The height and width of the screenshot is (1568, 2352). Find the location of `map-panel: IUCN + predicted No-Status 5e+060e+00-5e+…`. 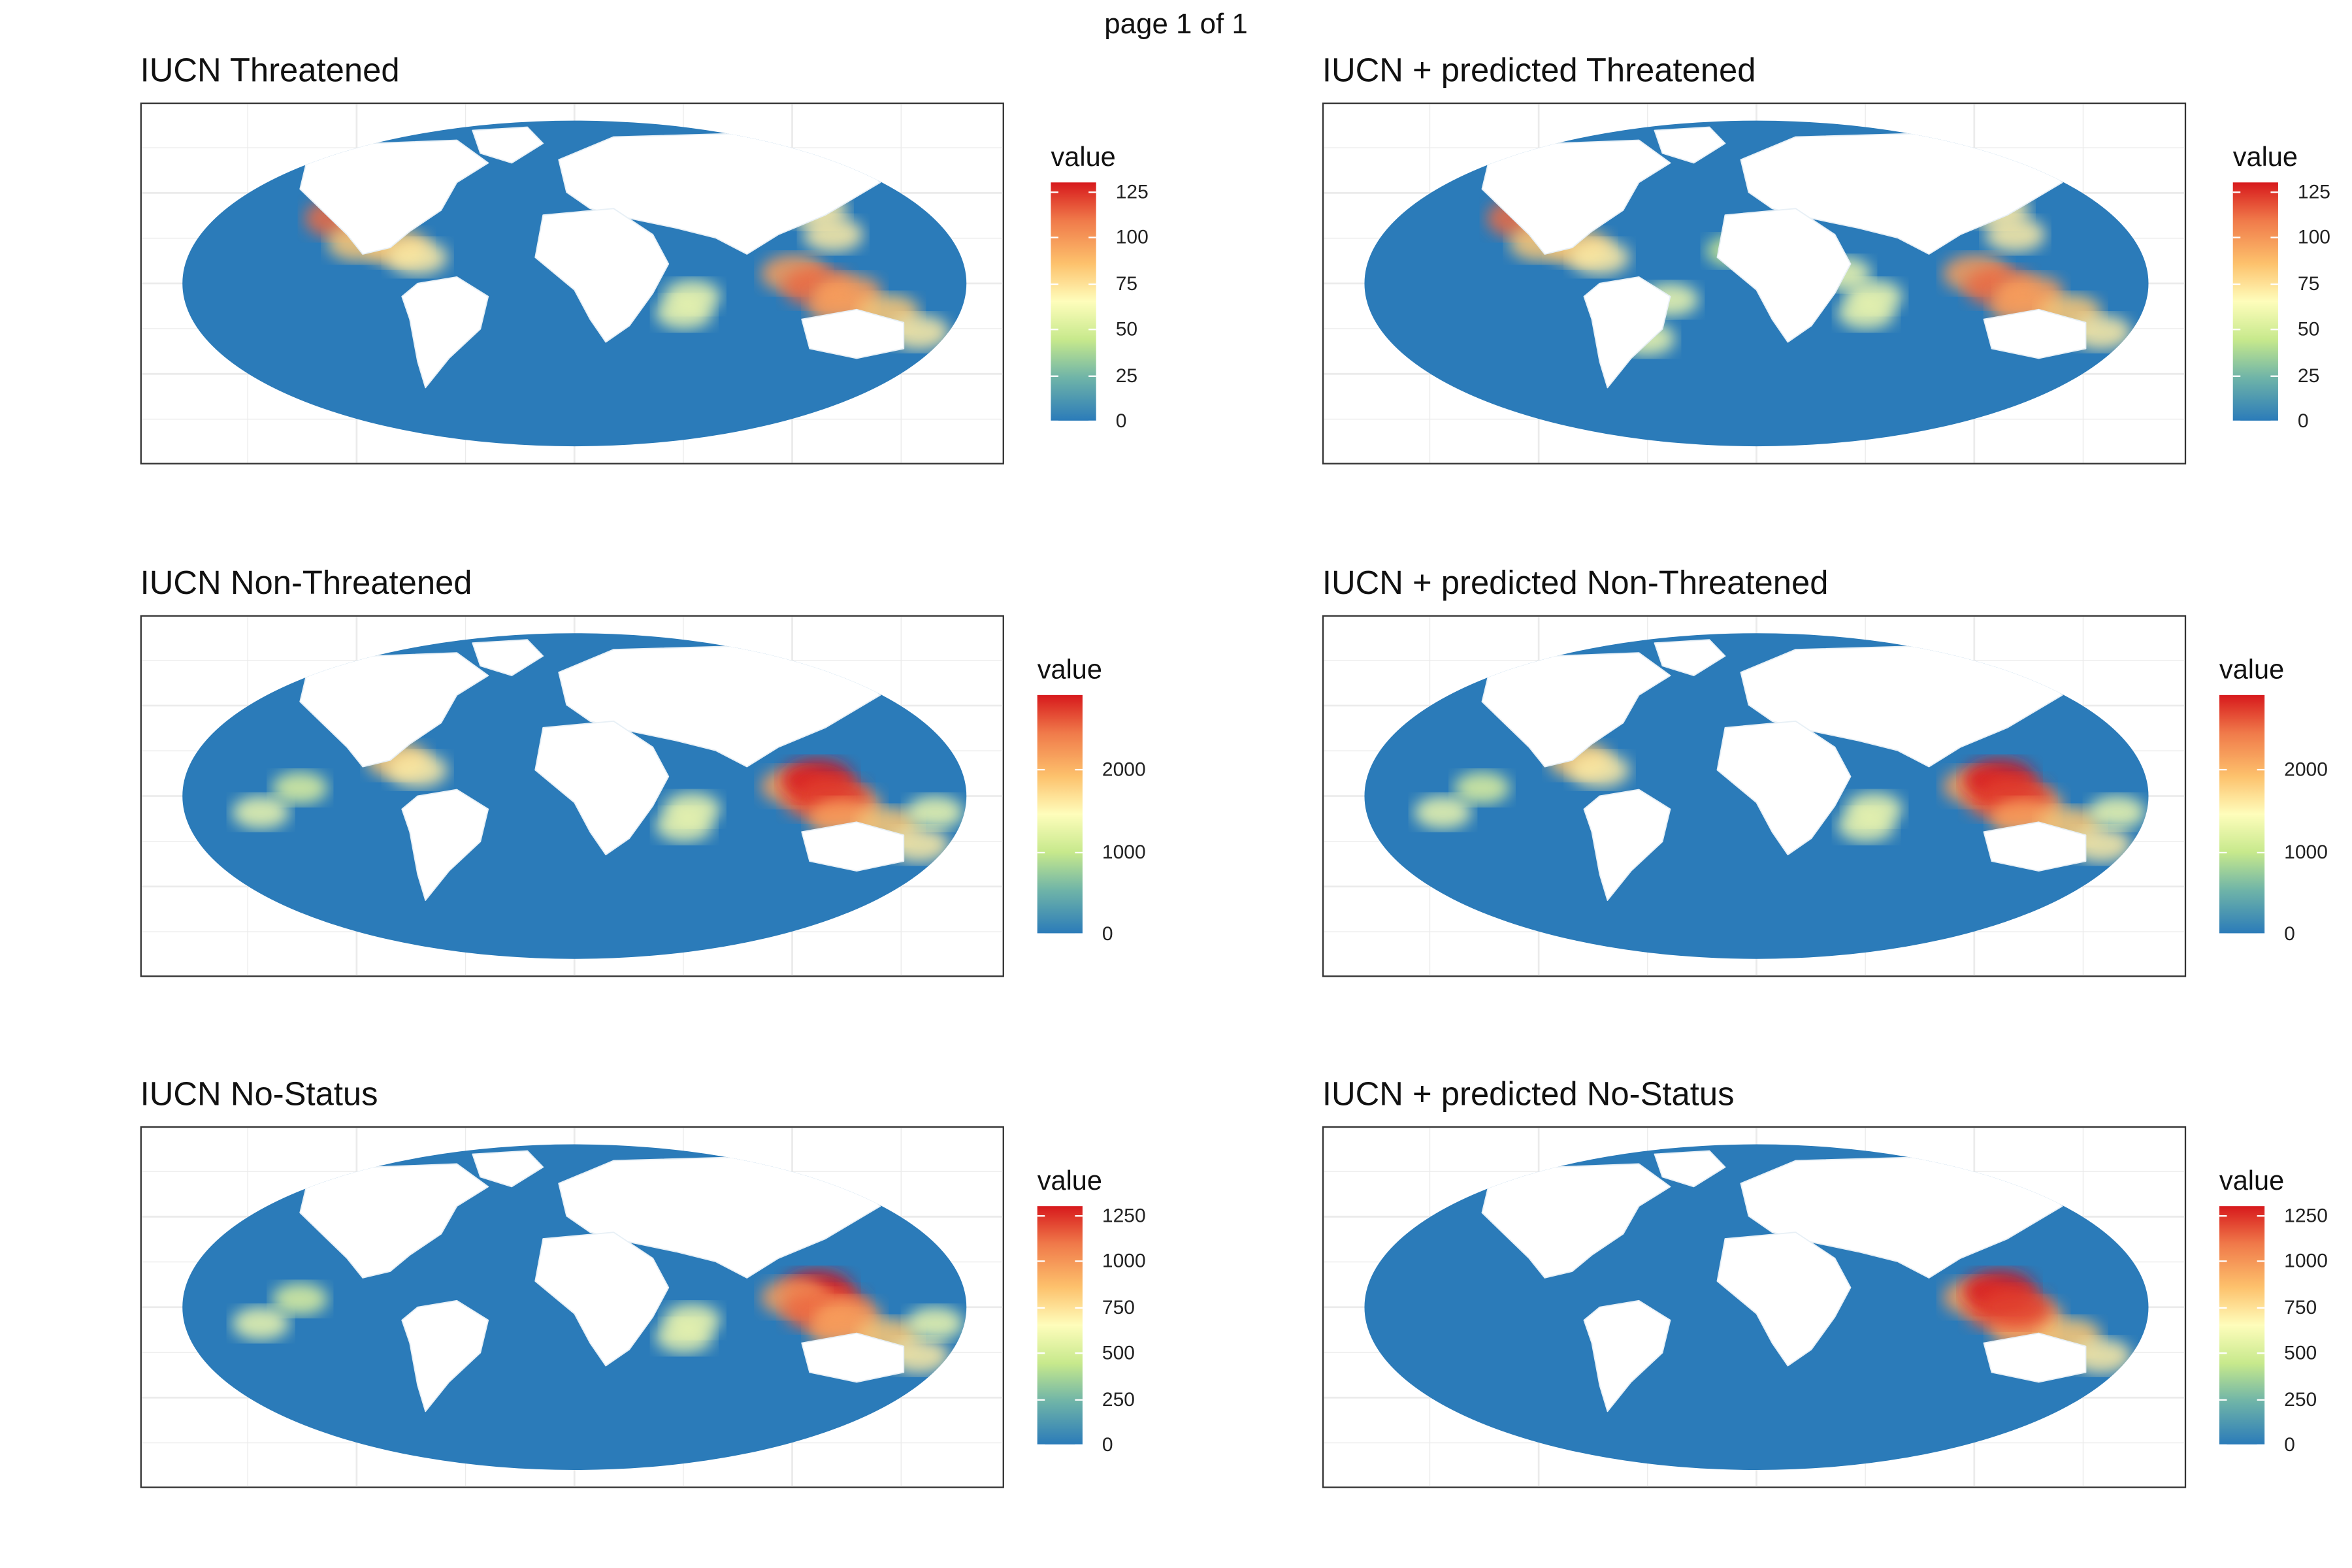

map-panel: IUCN + predicted No-Status 5e+060e+00-5e+… is located at coordinates (1837, 1316).